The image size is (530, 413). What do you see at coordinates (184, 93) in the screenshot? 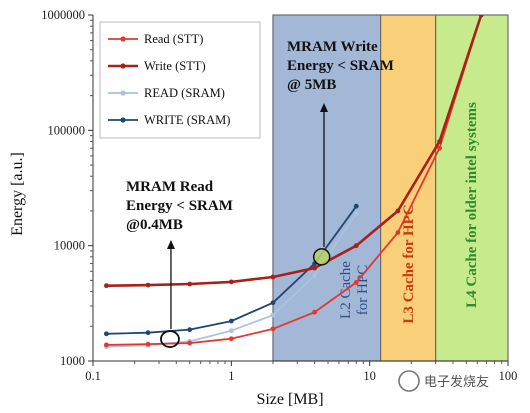
I see `legend-label: READ (SRAM)` at bounding box center [184, 93].